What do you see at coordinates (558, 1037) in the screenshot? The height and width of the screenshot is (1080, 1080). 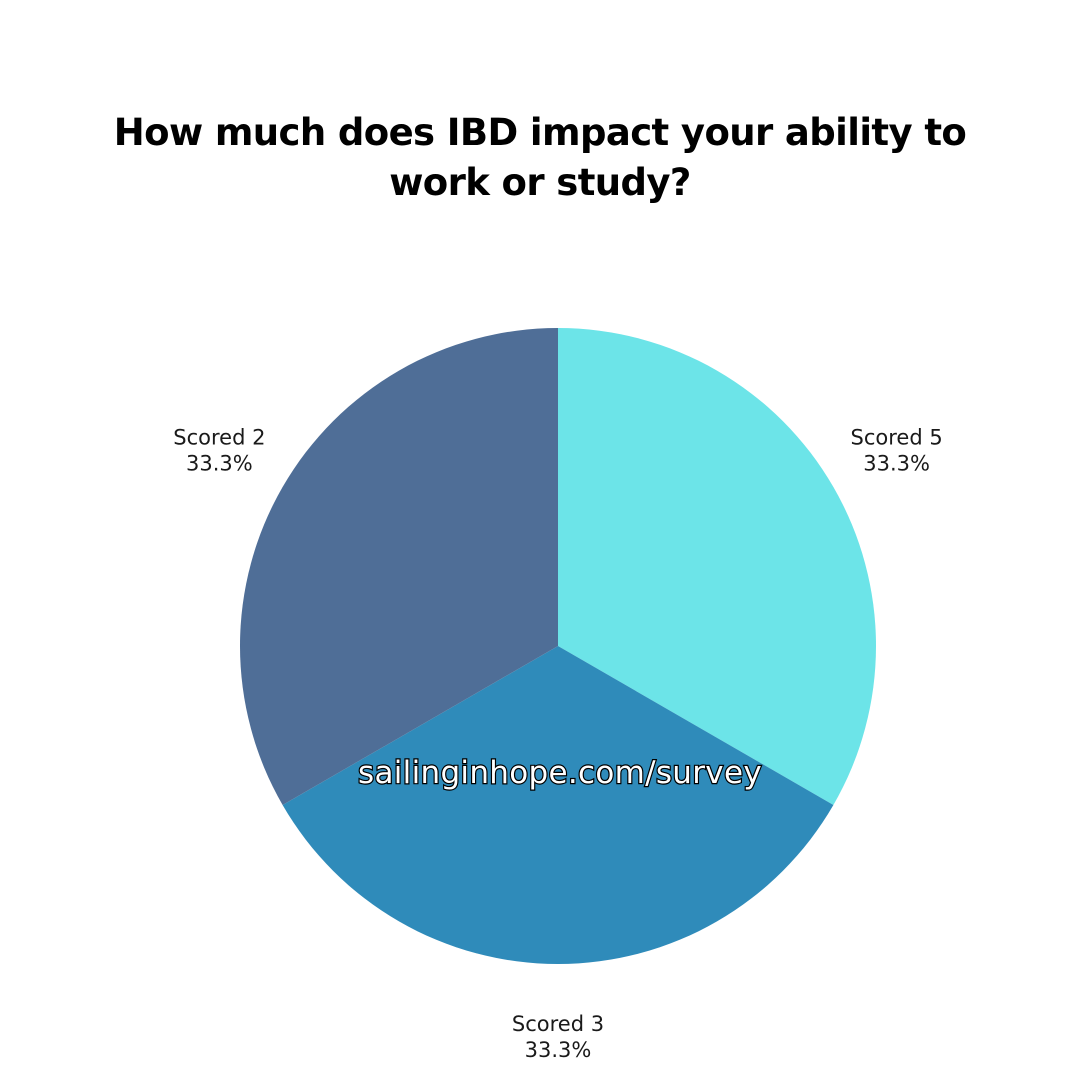 I see `slice-label: Scored 333.3%` at bounding box center [558, 1037].